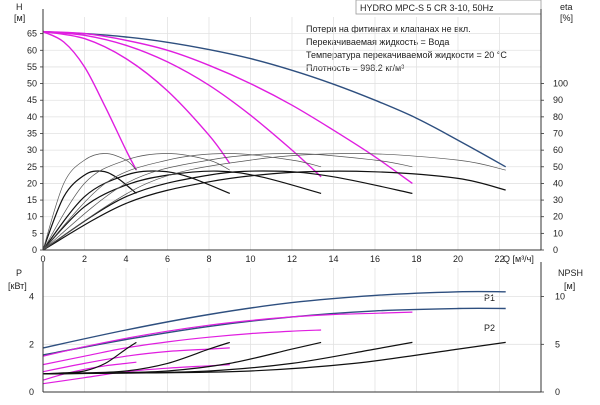 The image size is (600, 405). What do you see at coordinates (167, 259) in the screenshot?
I see `x-tick-label: 6` at bounding box center [167, 259].